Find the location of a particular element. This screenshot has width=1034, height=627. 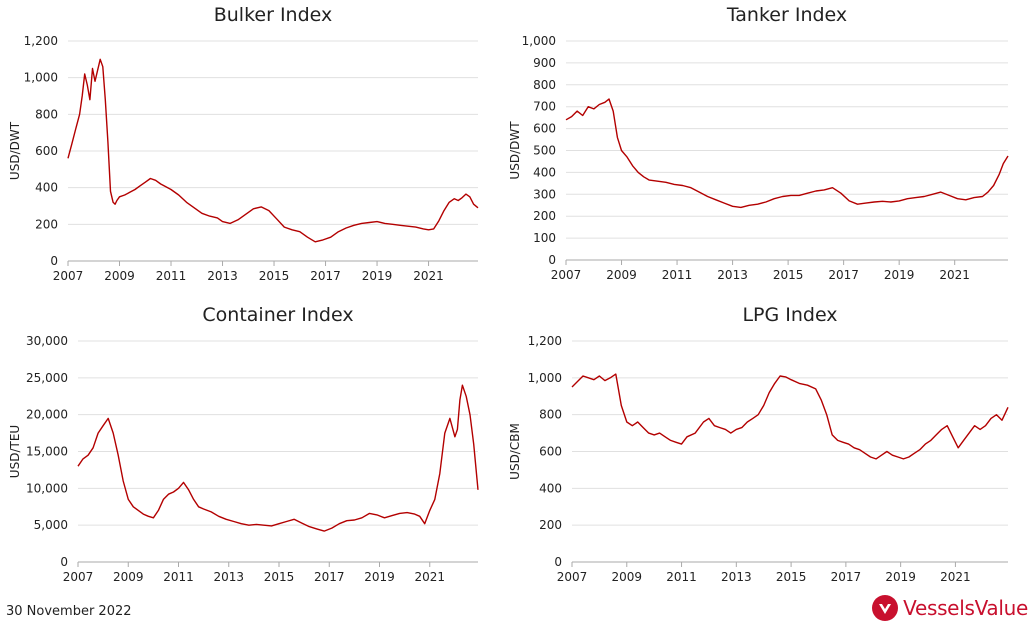

bulker-y-tick-label-2: 400 is located at coordinates (46, 188).